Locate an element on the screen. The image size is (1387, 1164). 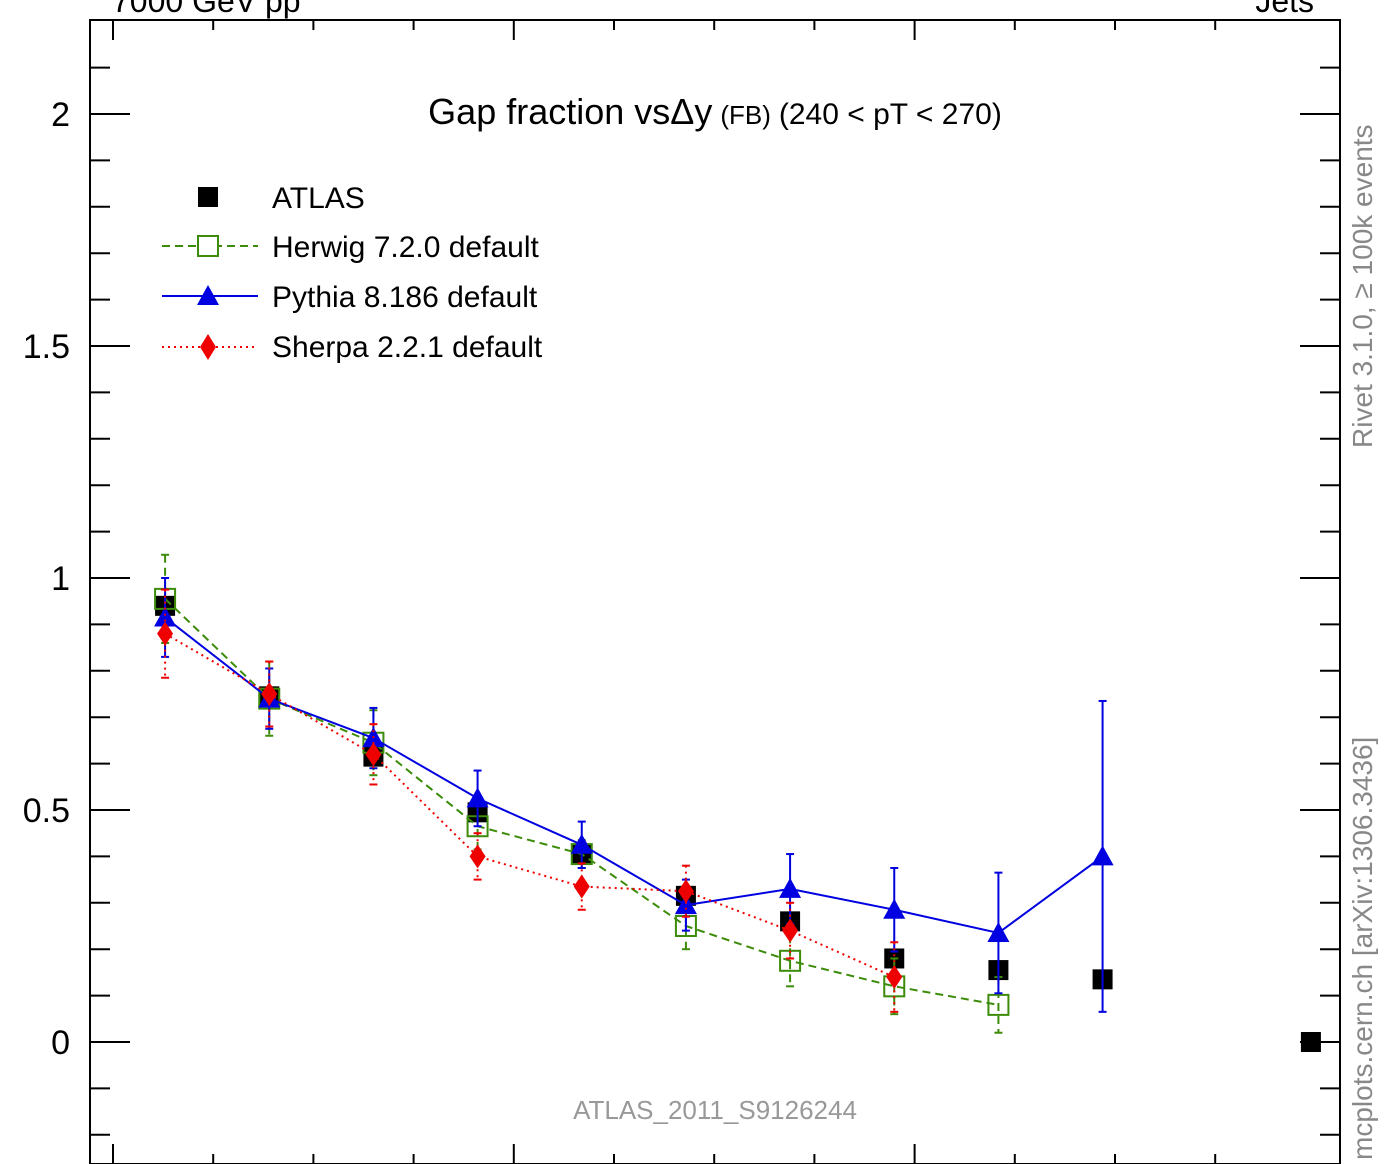
legend-pythia-marker is located at coordinates (208, 295).